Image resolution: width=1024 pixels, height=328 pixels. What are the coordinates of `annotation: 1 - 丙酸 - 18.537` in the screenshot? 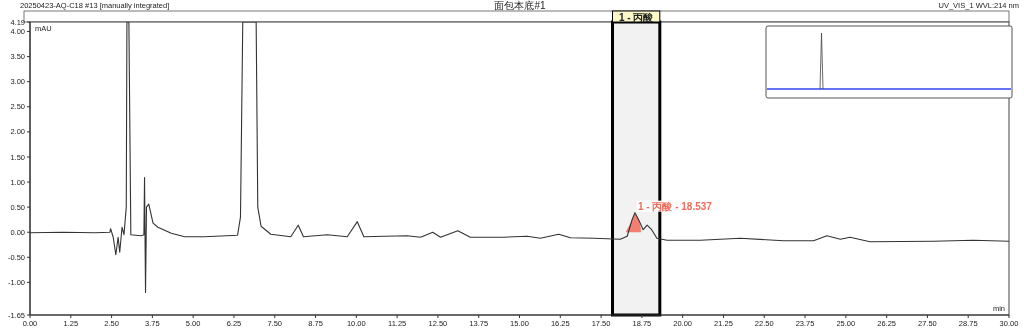 It's located at (675, 206).